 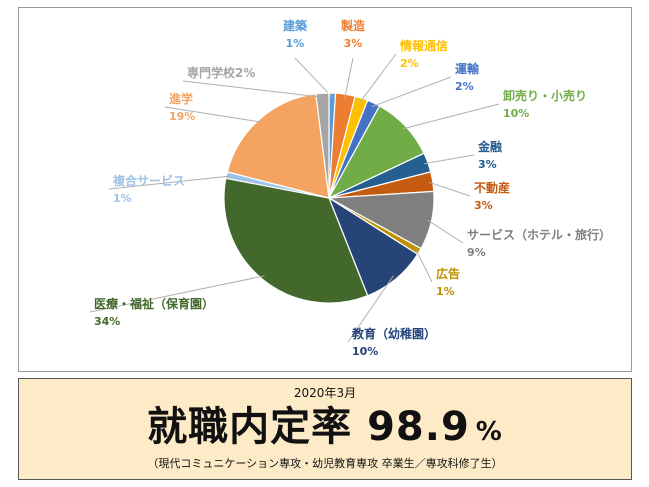 I want to click on employment-rate-text: 就職内定率 98.9, so click(x=308, y=427).